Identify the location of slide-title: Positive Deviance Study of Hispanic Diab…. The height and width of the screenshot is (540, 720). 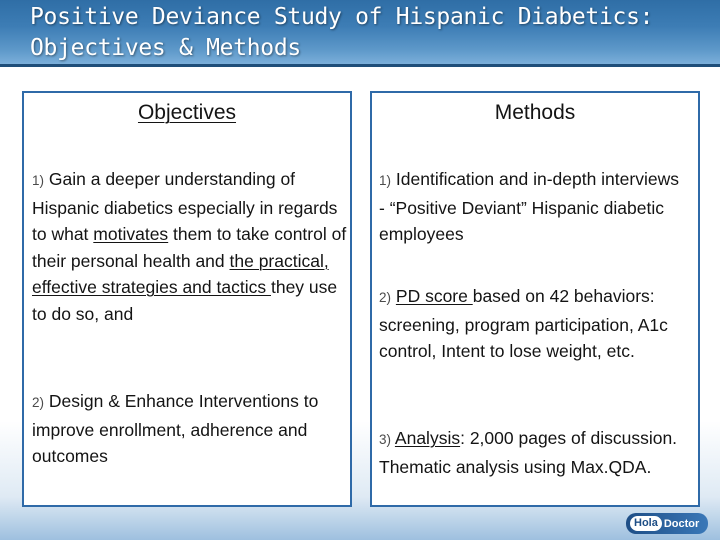
(370, 33).